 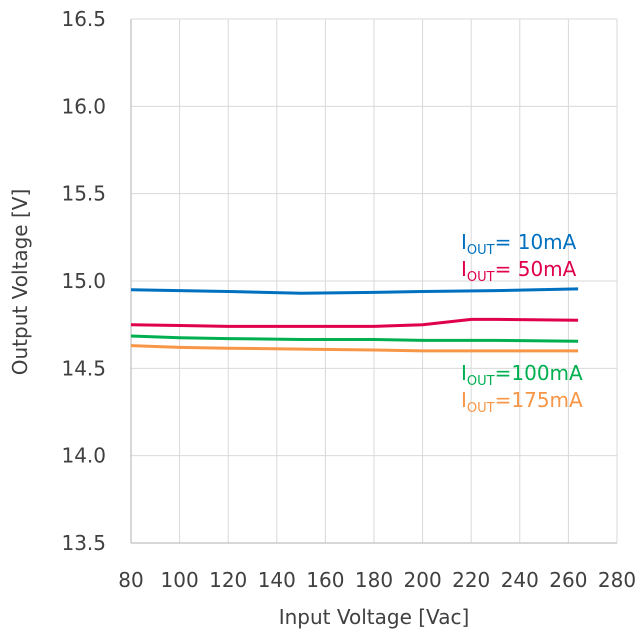 I want to click on x-tick-label: 200, so click(x=423, y=580).